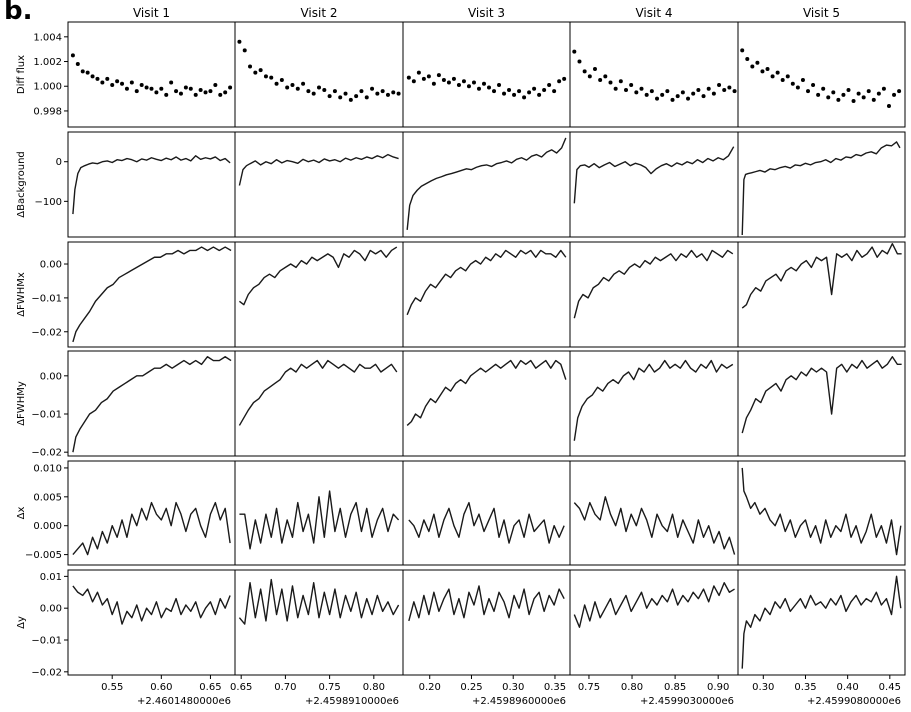 The image size is (911, 712). Describe the element at coordinates (821, 13) in the screenshot. I see `column-title-visit-5: Visit 5` at that location.